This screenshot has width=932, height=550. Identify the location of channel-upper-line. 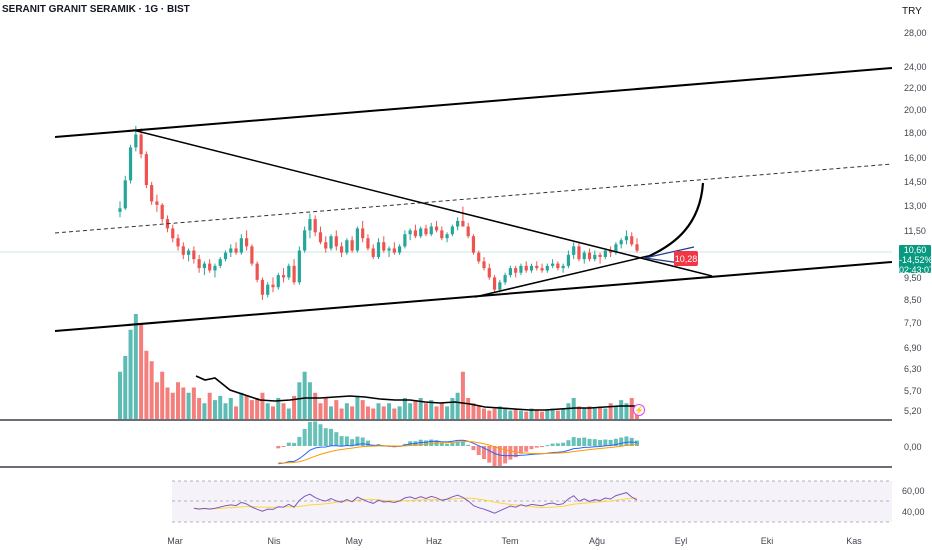
(473, 102).